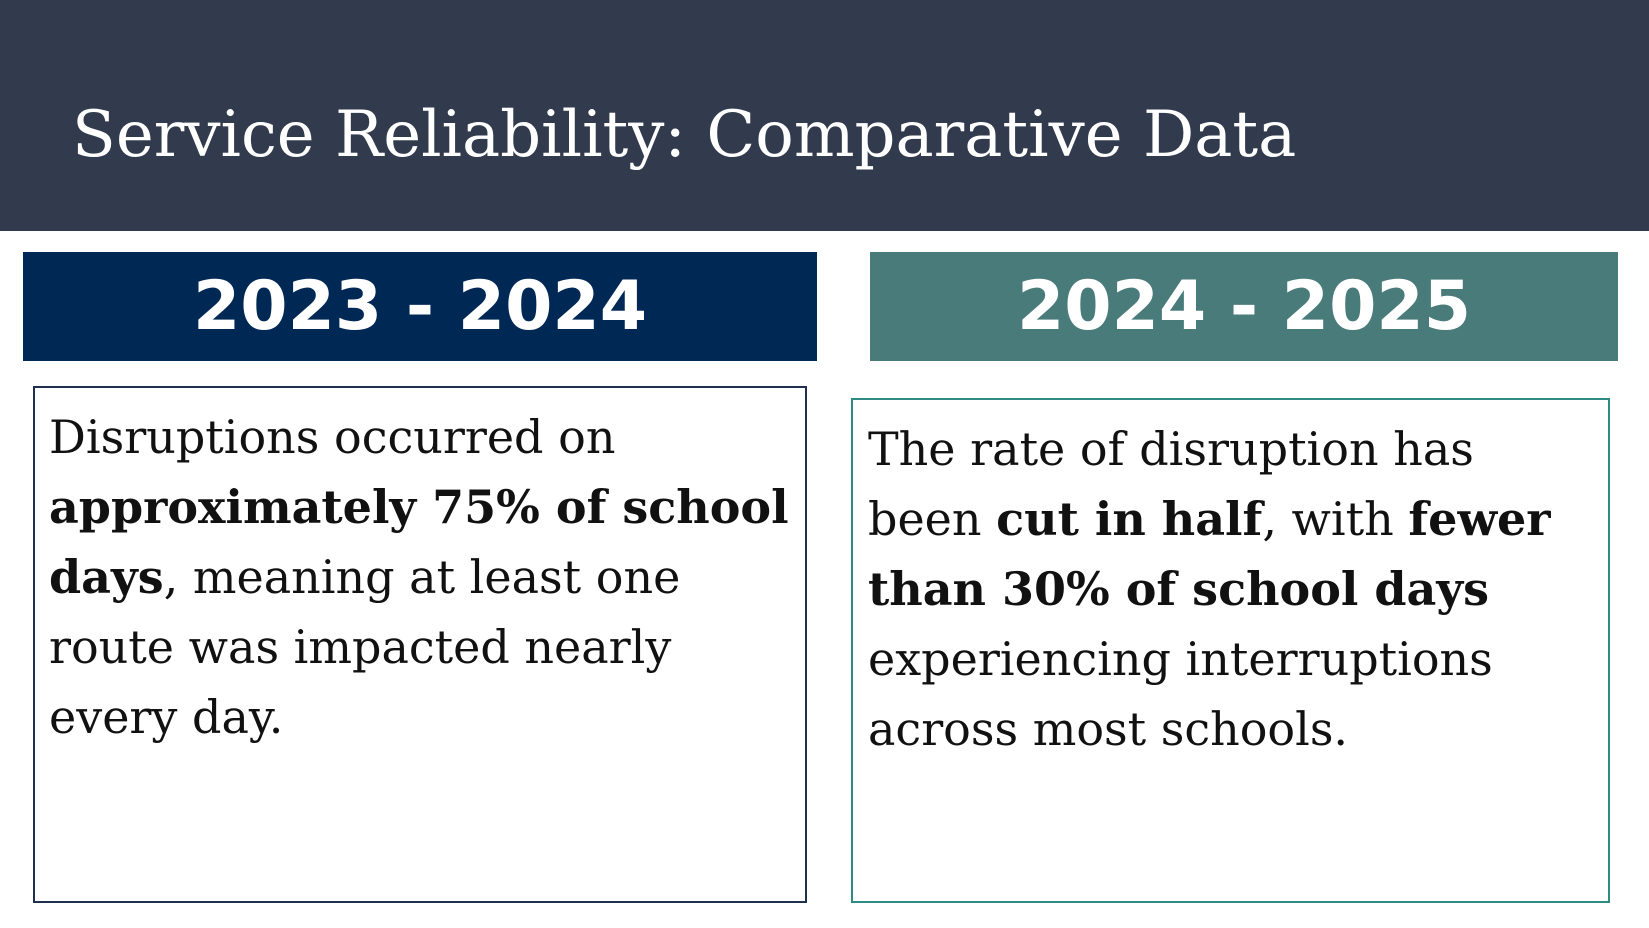 The image size is (1649, 928). Describe the element at coordinates (1335, 519) in the screenshot. I see `card-text: , with` at that location.